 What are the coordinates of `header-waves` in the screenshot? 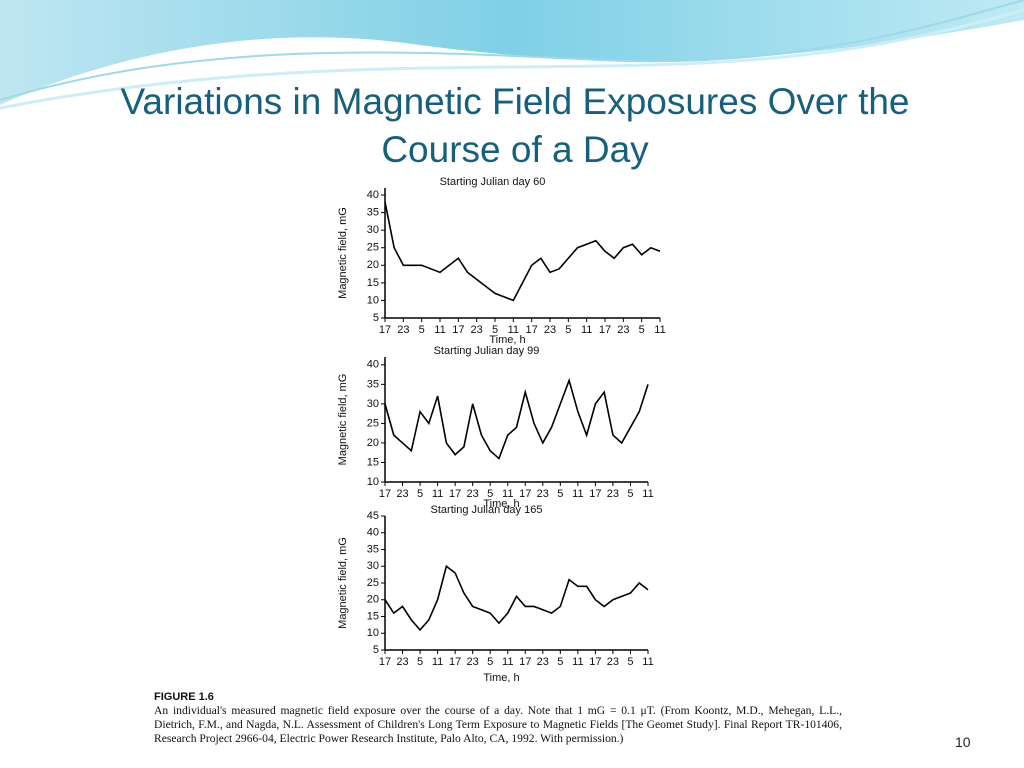 It's located at (512, 55).